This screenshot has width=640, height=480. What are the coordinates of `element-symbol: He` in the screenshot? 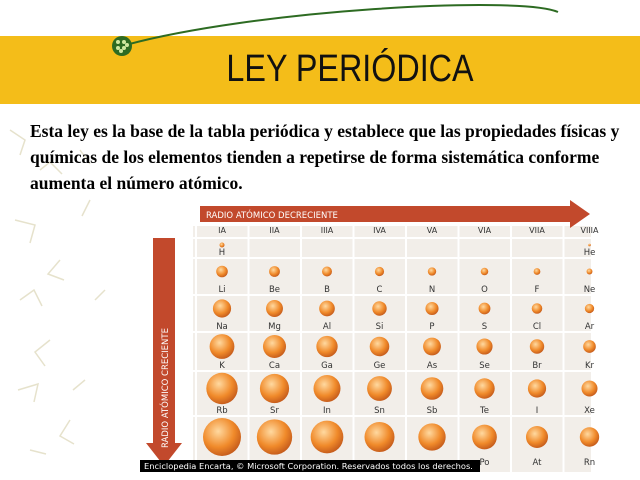 It's located at (590, 253).